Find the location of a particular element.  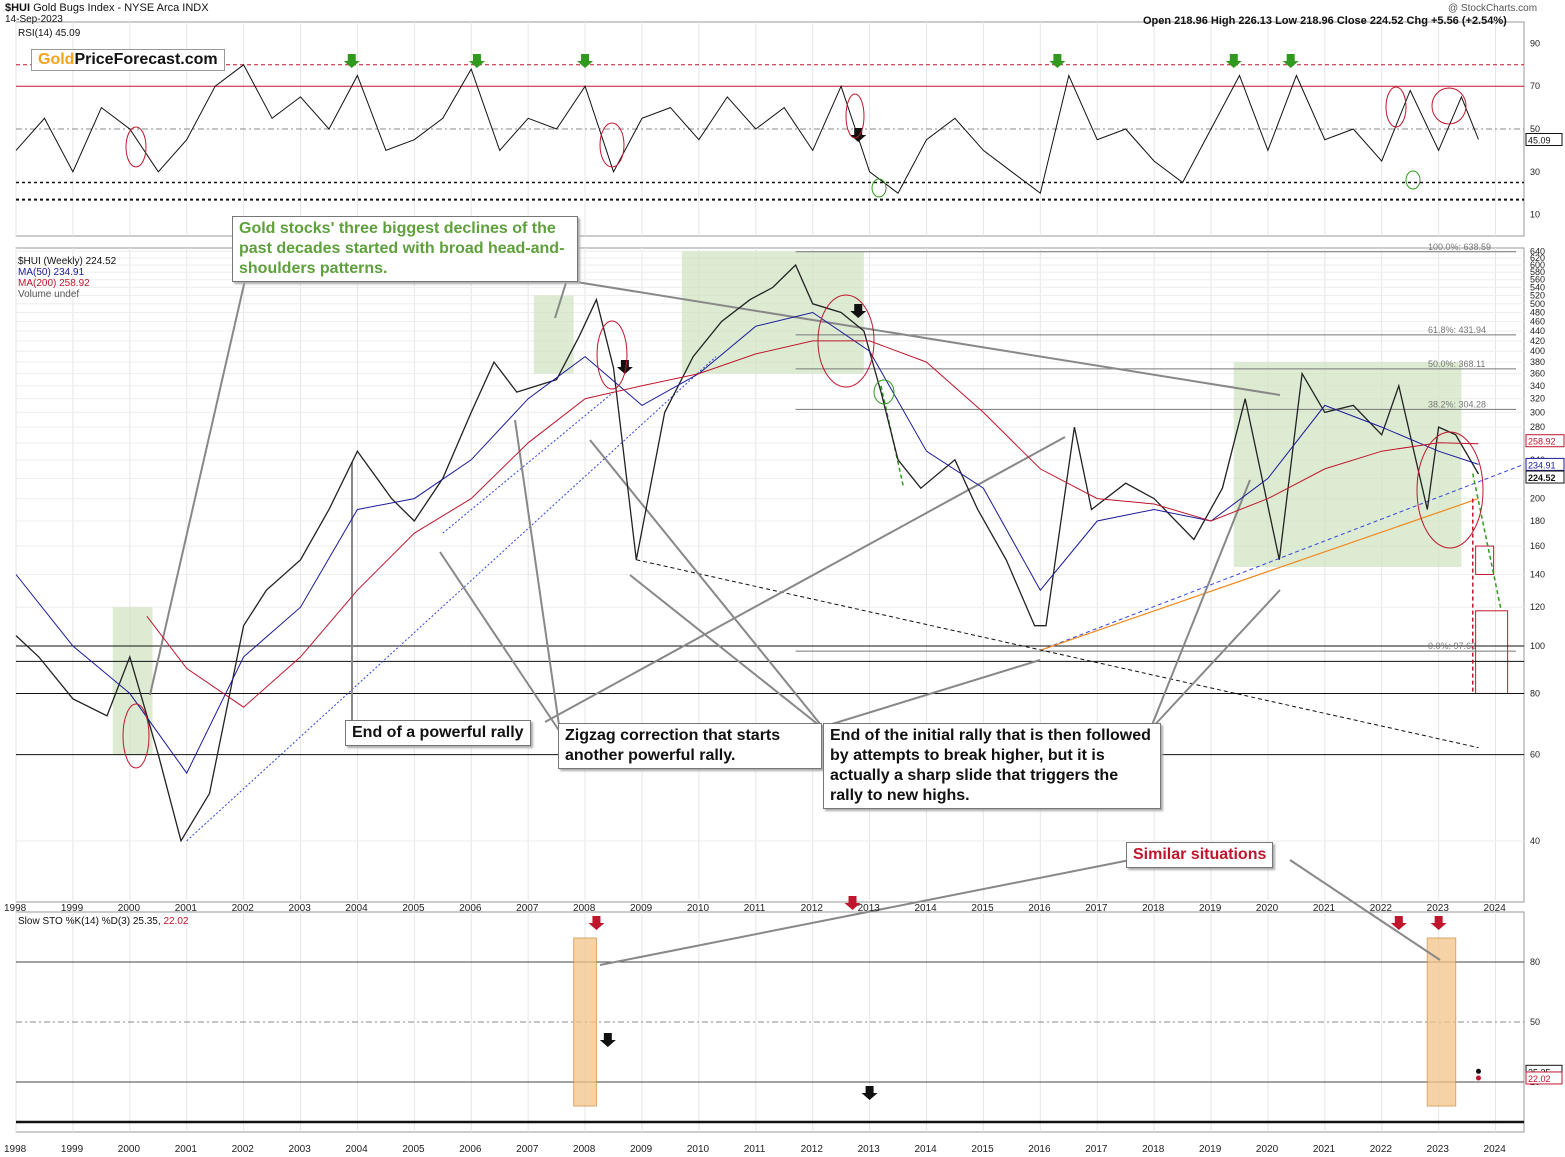

rsi-tick-label: 90 is located at coordinates (1535, 43).